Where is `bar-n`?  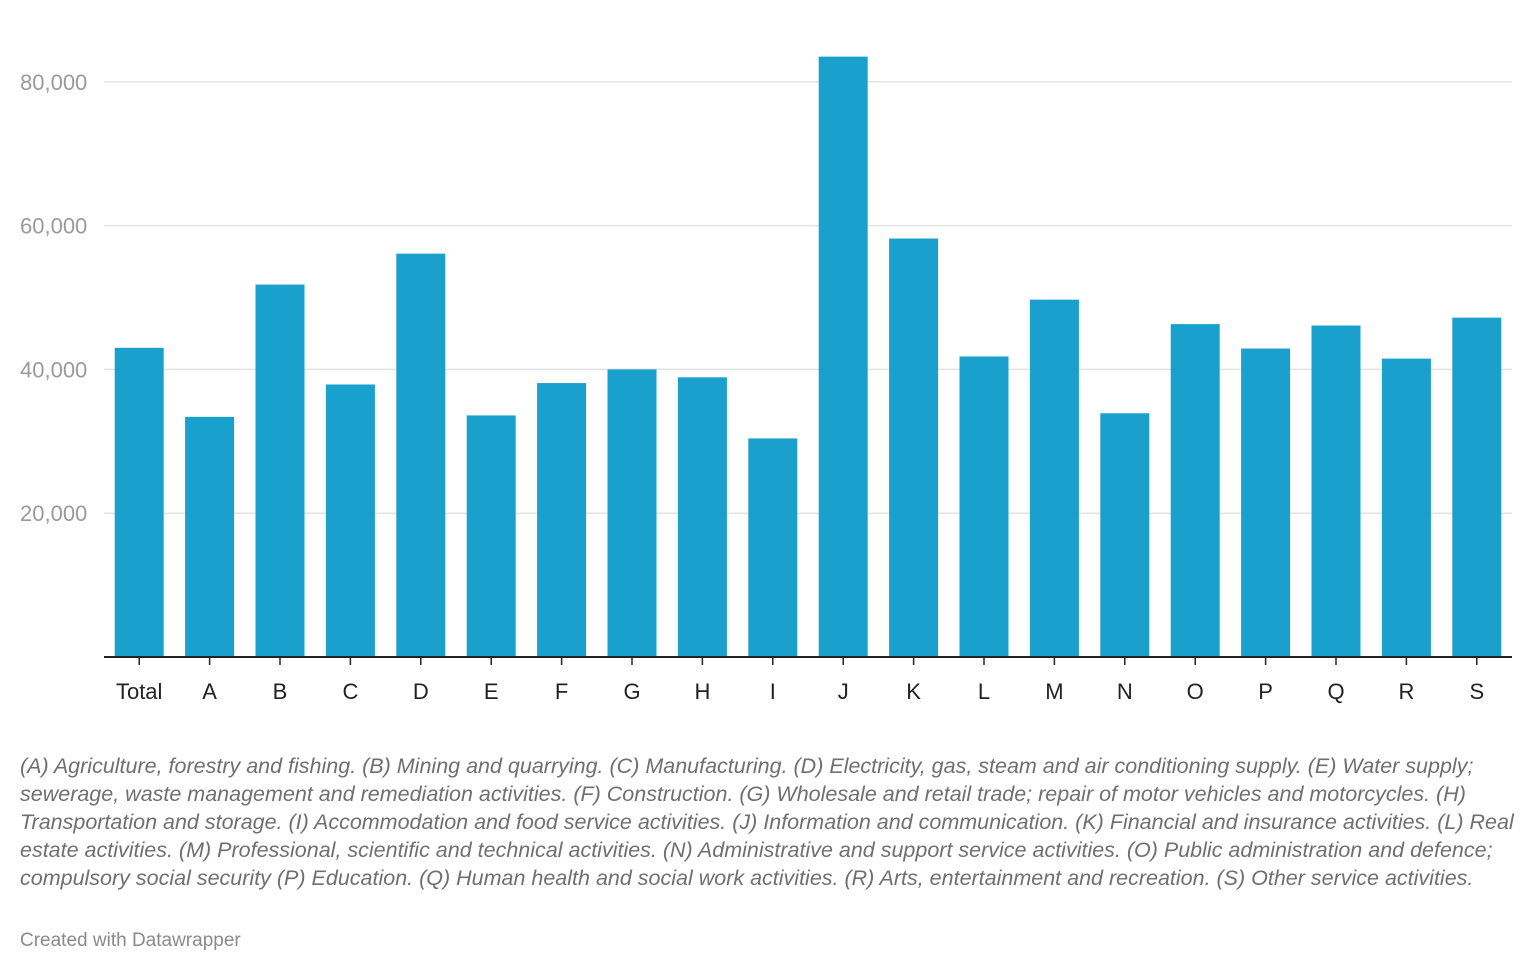
bar-n is located at coordinates (1125, 535).